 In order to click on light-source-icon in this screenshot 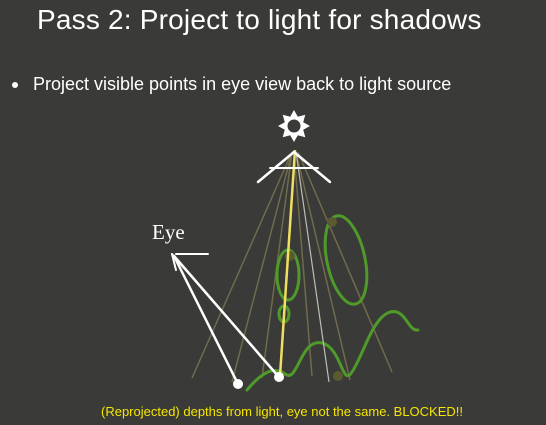, I will do `click(294, 126)`.